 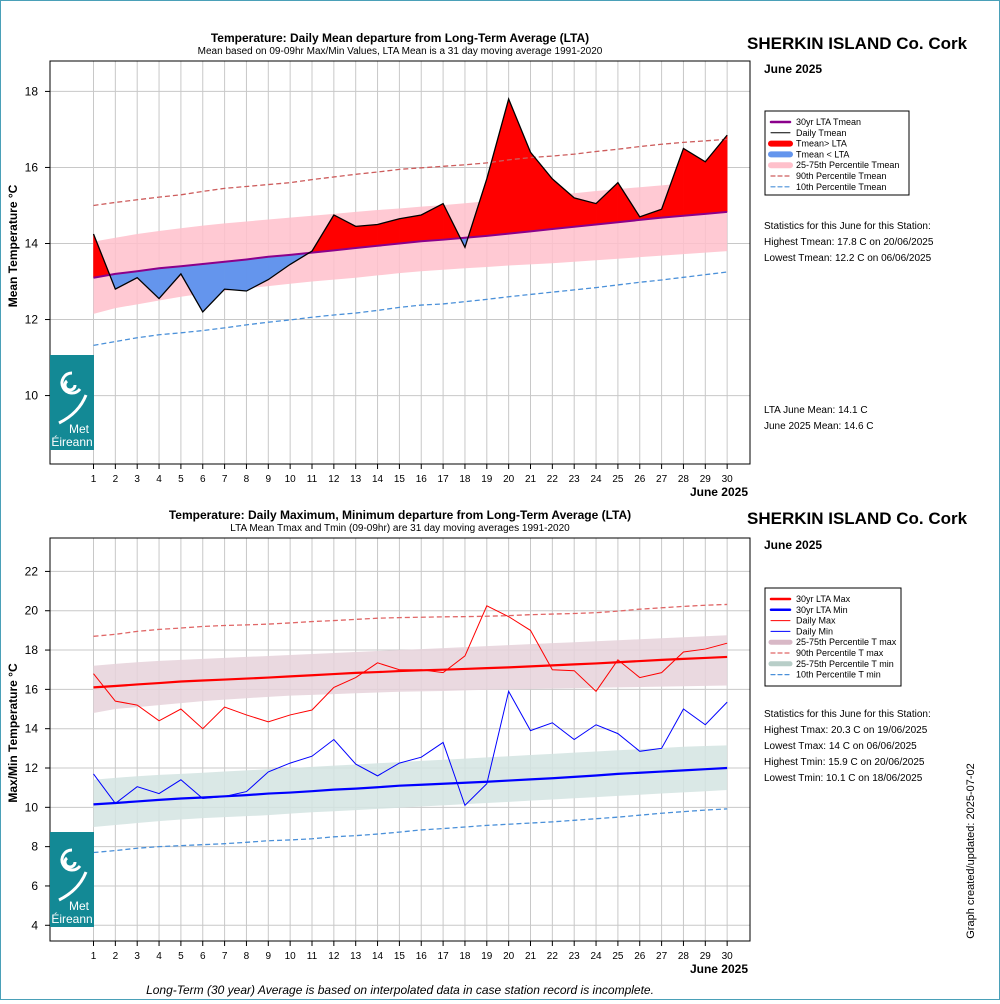 I want to click on x-tick-label: 17, so click(x=444, y=956).